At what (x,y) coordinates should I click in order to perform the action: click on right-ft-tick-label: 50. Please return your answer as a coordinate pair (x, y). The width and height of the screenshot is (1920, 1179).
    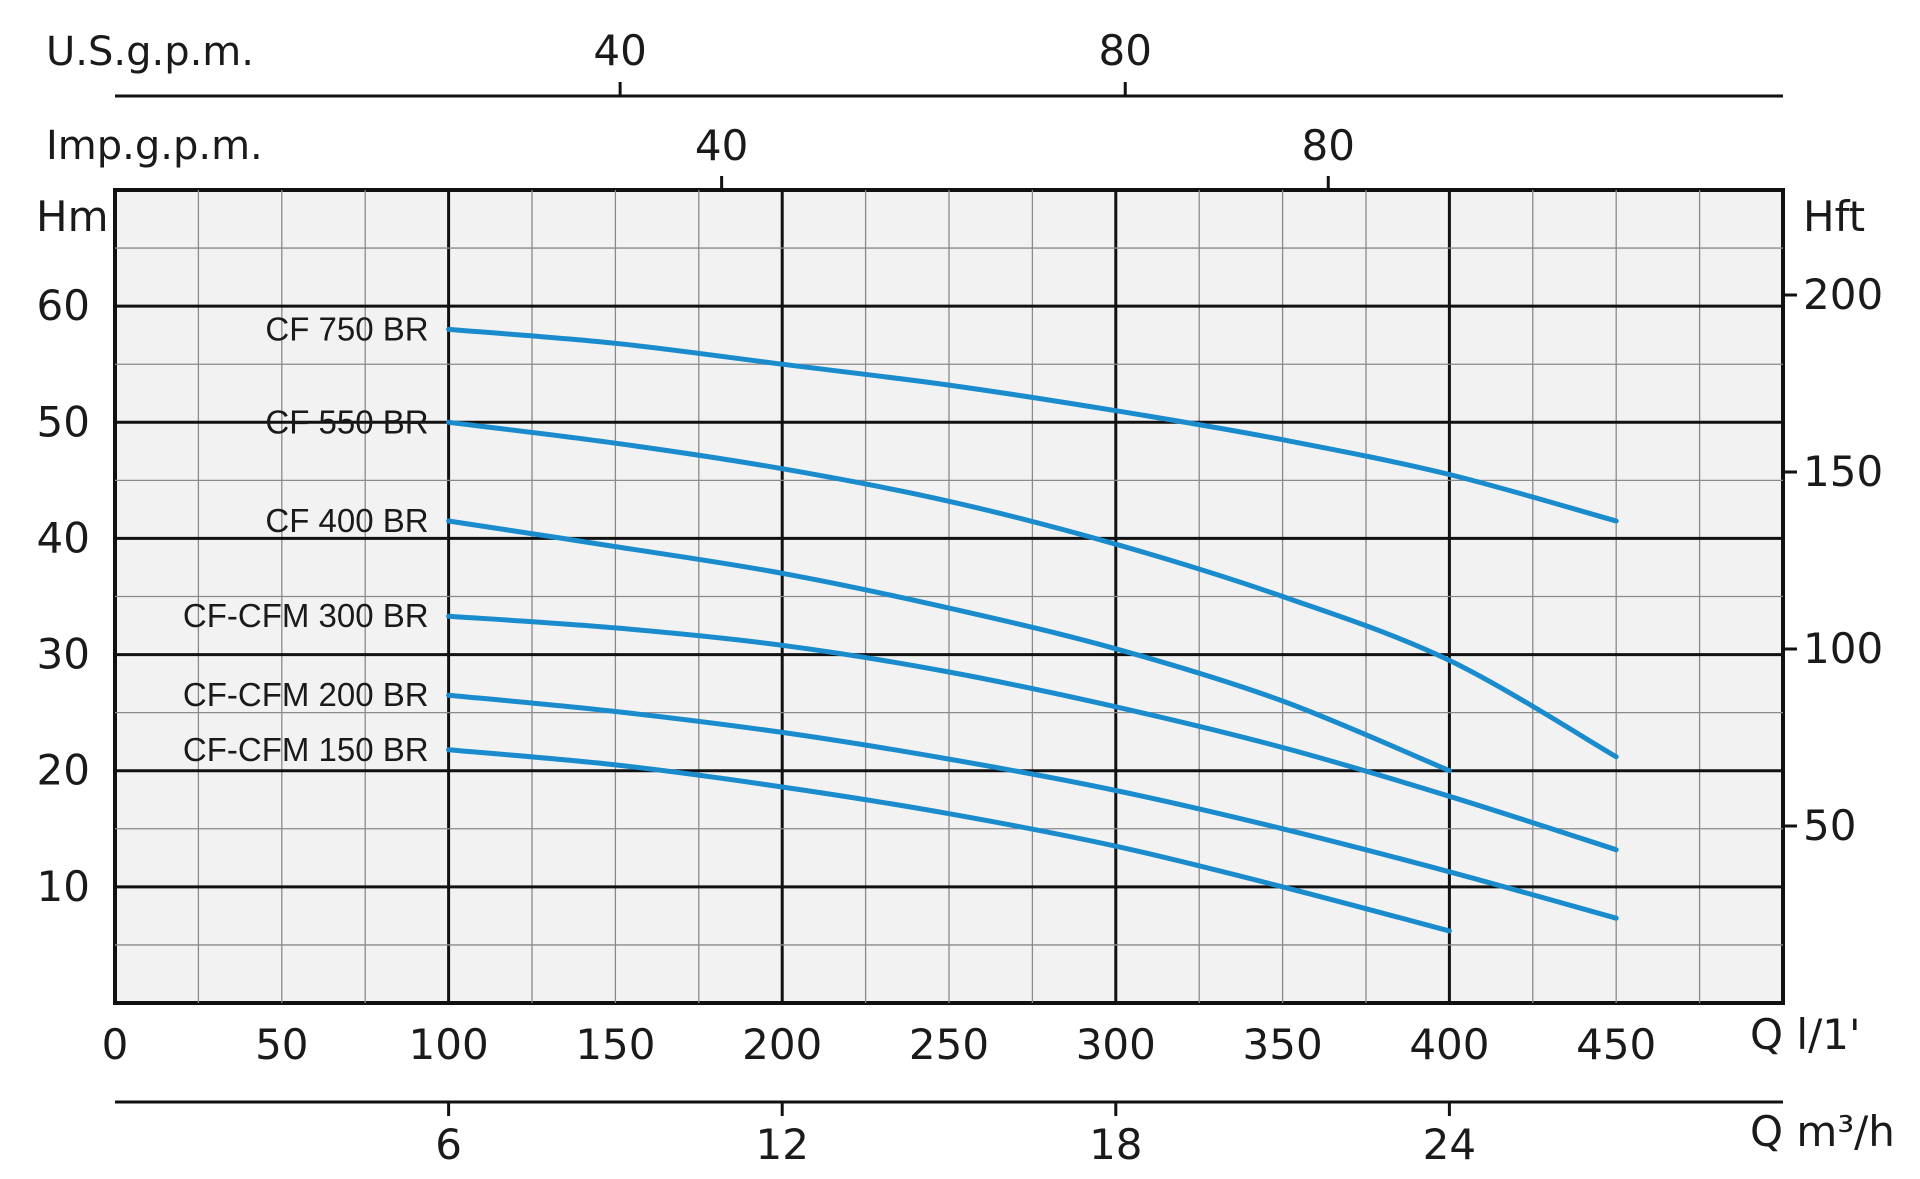
    Looking at the image, I should click on (1829, 825).